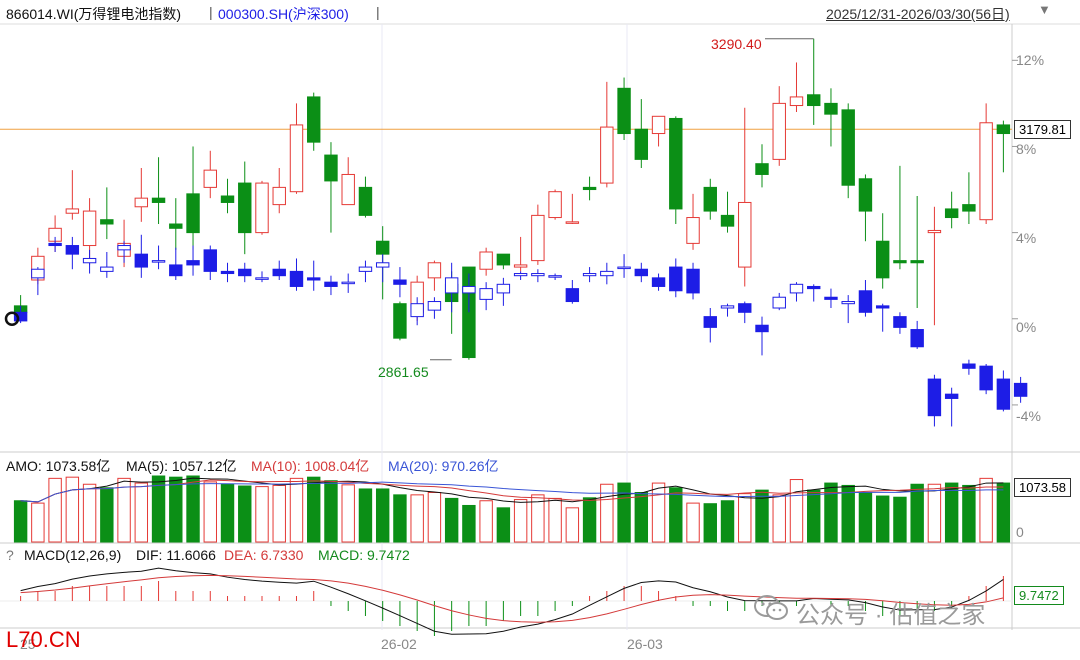 Image resolution: width=1080 pixels, height=660 pixels. I want to click on volume-zero-tick: 0, so click(1020, 532).